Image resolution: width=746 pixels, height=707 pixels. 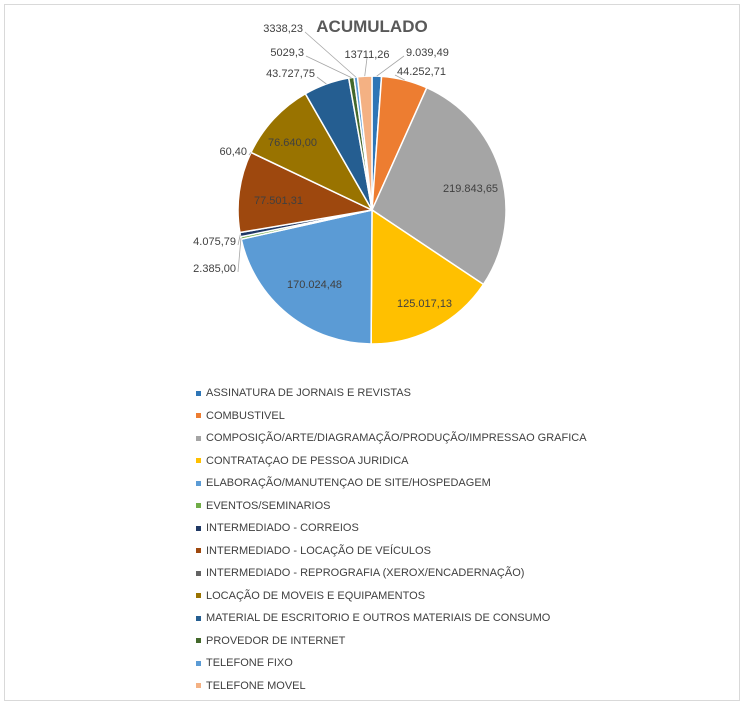 What do you see at coordinates (214, 269) in the screenshot?
I see `data-label: 2.385,00` at bounding box center [214, 269].